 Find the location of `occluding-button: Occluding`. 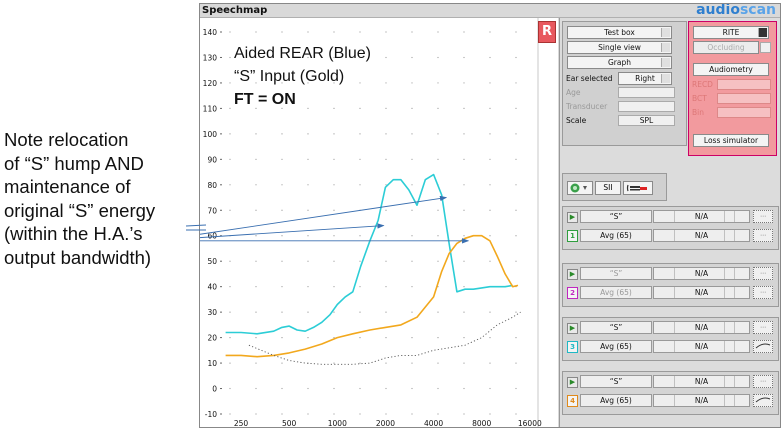

occluding-button: Occluding is located at coordinates (726, 47).